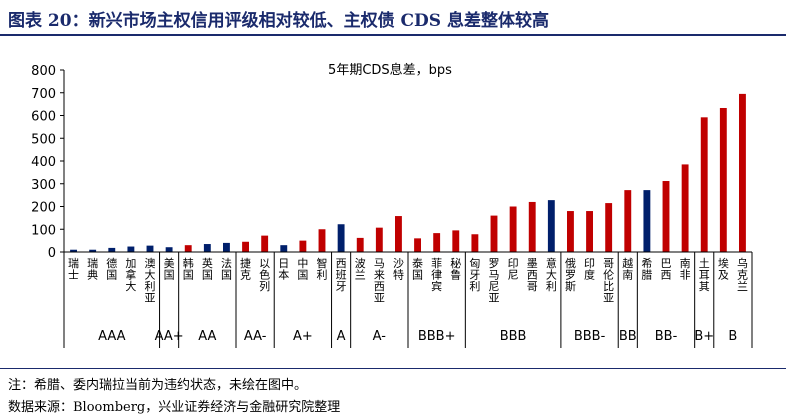 This screenshot has width=786, height=420. What do you see at coordinates (174, 407) in the screenshot?
I see `data-source: 数据来源：Bloomberg，兴业证券经济与金融研究院整理` at bounding box center [174, 407].